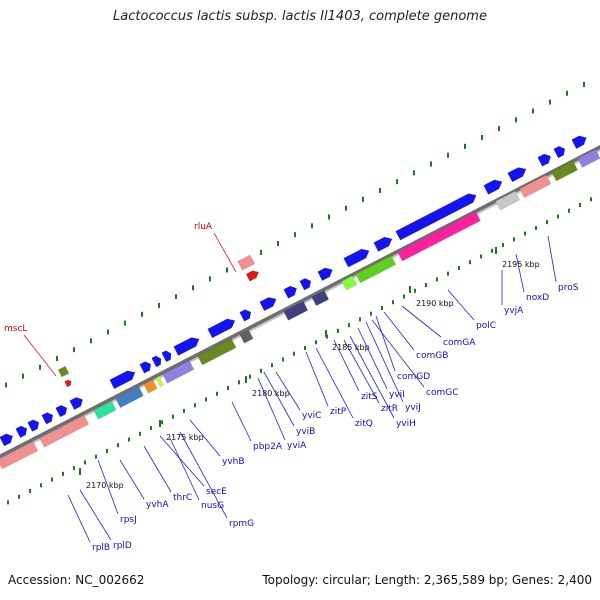 The image size is (600, 600). Describe the element at coordinates (68, 383) in the screenshot. I see `trna-a` at that location.